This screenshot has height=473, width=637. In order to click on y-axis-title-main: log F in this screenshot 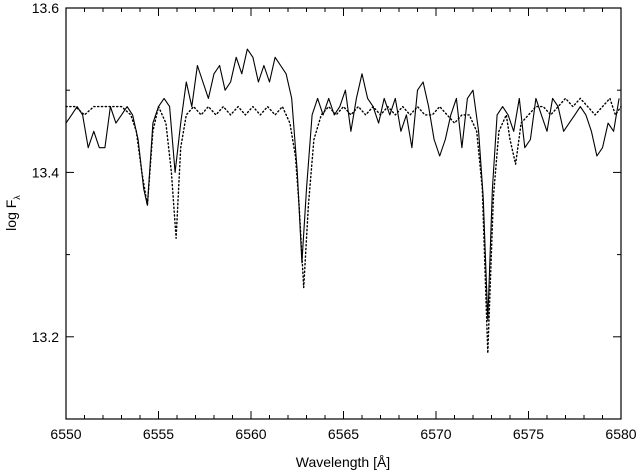, I will do `click(11, 215)`.